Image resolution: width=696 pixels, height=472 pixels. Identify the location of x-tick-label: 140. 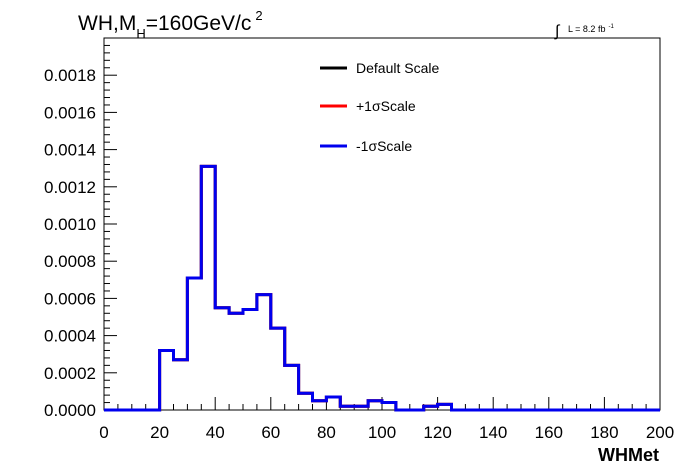
(493, 432).